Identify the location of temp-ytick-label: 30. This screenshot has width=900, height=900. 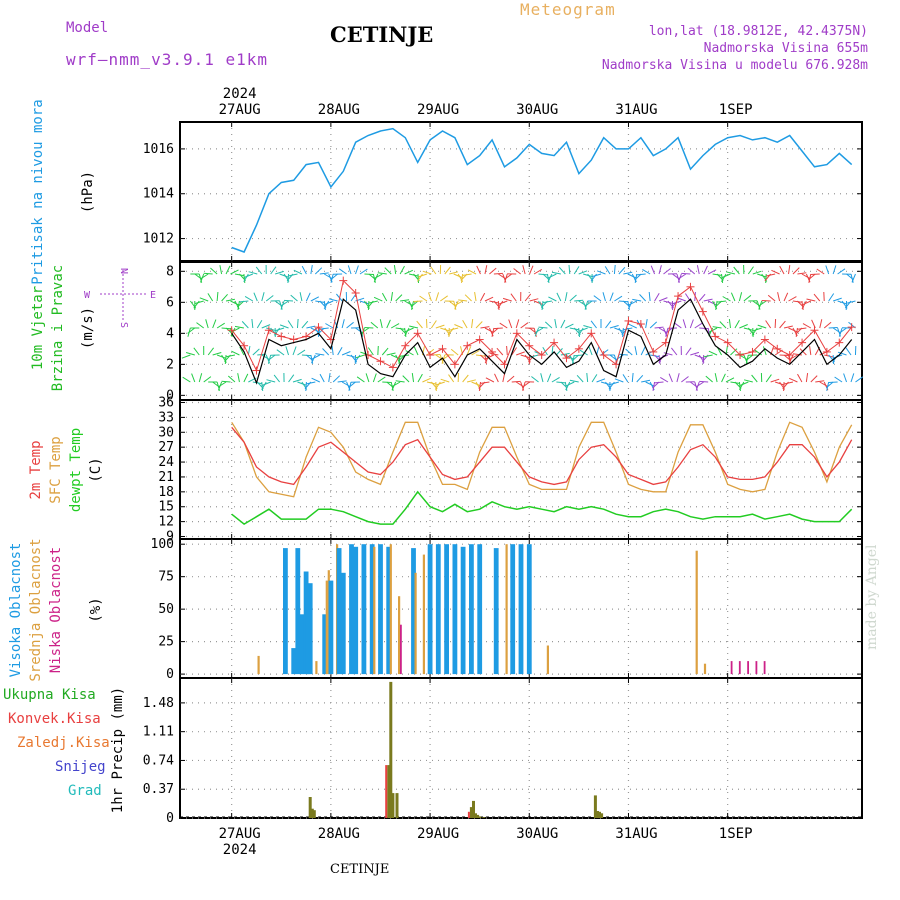
(166, 432).